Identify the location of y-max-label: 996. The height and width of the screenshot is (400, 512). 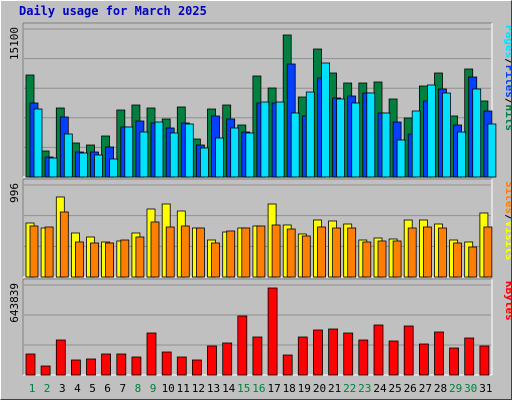
(14, 193).